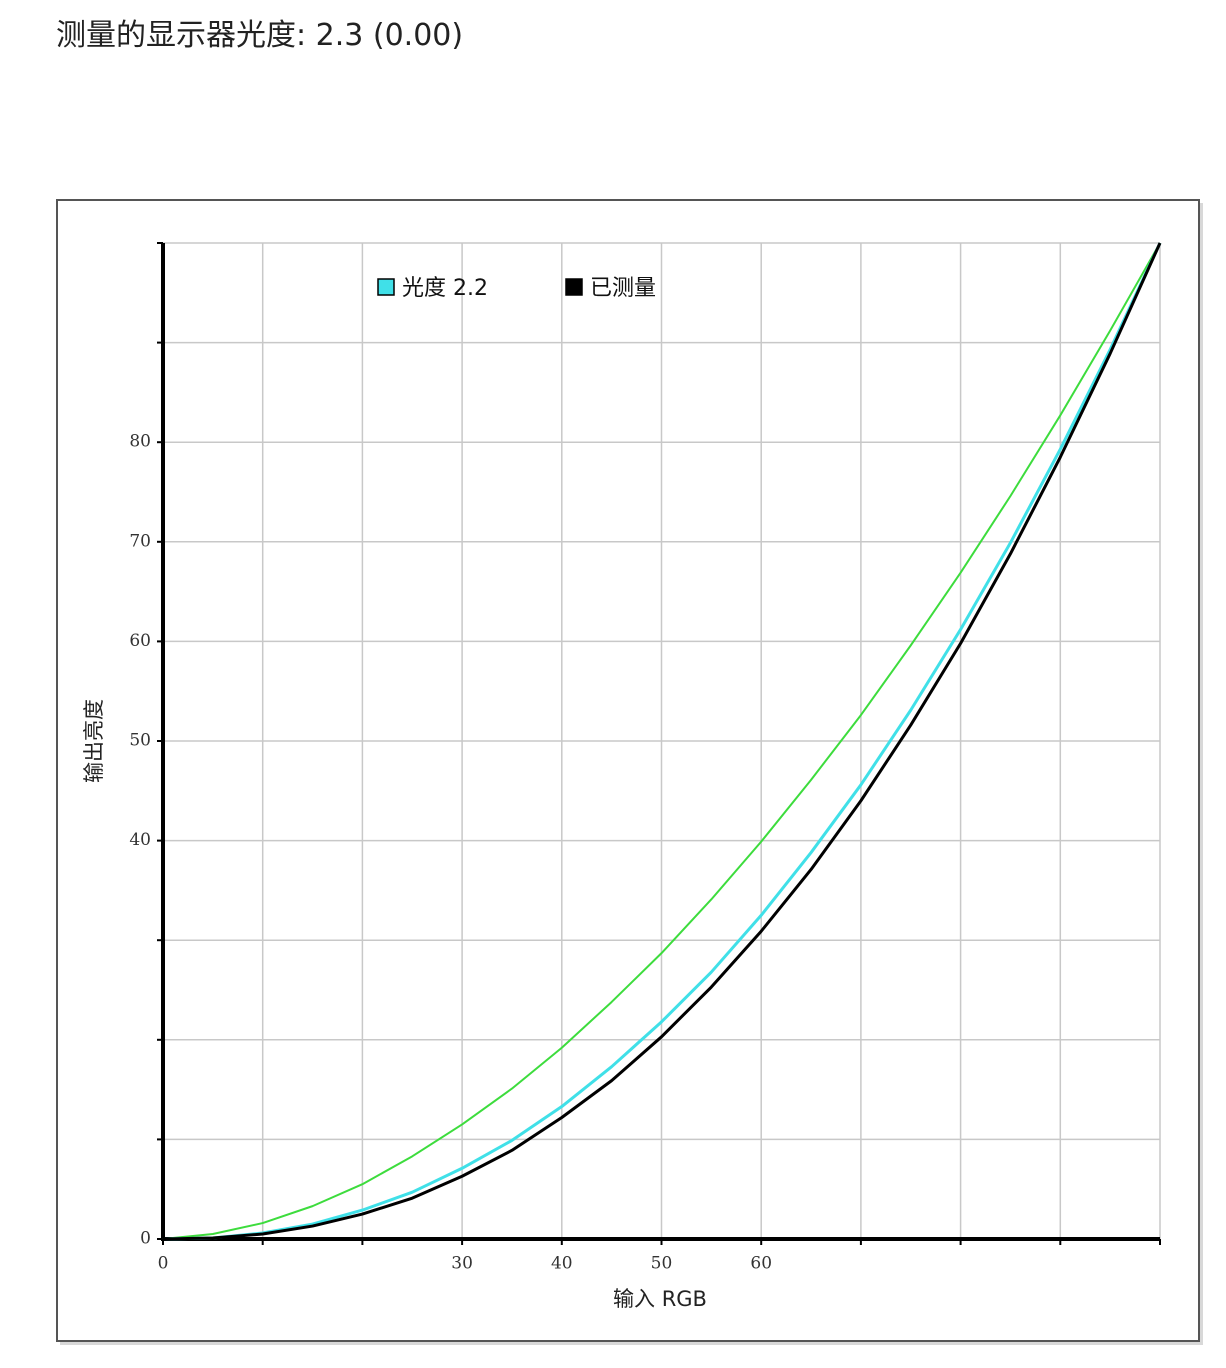  Describe the element at coordinates (562, 1264) in the screenshot. I see `x-tick-label: 40` at that location.